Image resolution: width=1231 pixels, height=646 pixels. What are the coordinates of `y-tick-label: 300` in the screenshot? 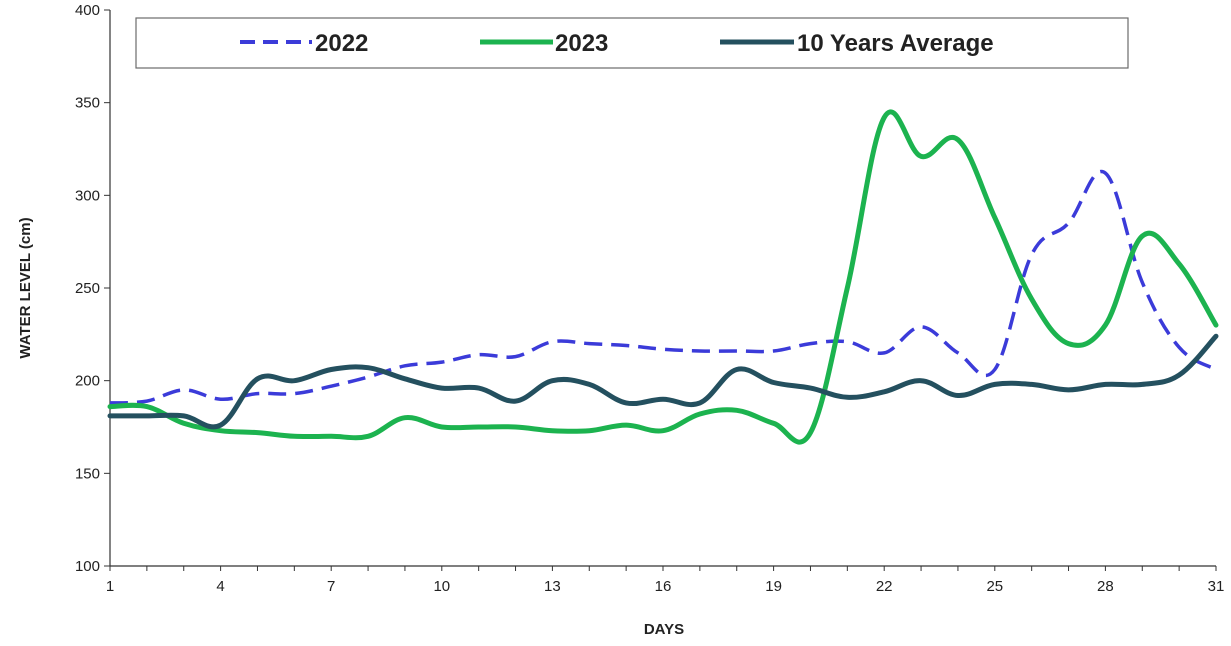 It's located at (87, 195).